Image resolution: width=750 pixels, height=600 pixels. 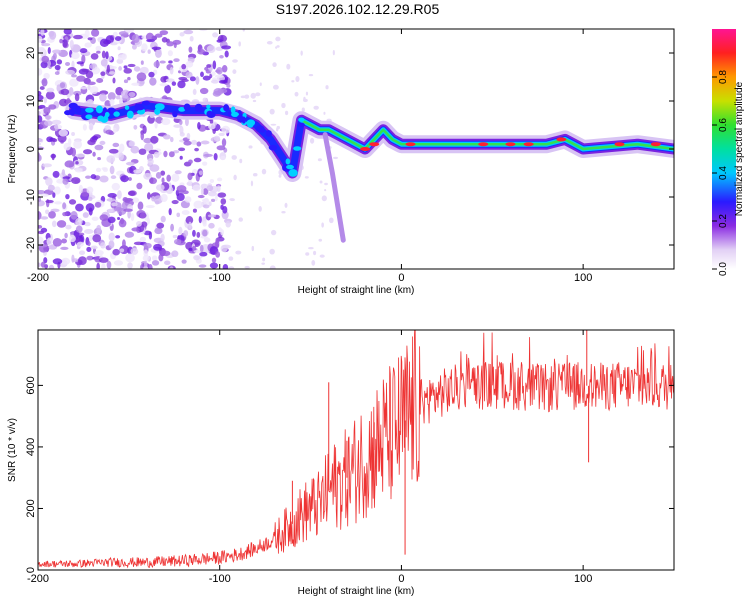 What do you see at coordinates (410, 144) in the screenshot?
I see `ridge-peak` at bounding box center [410, 144].